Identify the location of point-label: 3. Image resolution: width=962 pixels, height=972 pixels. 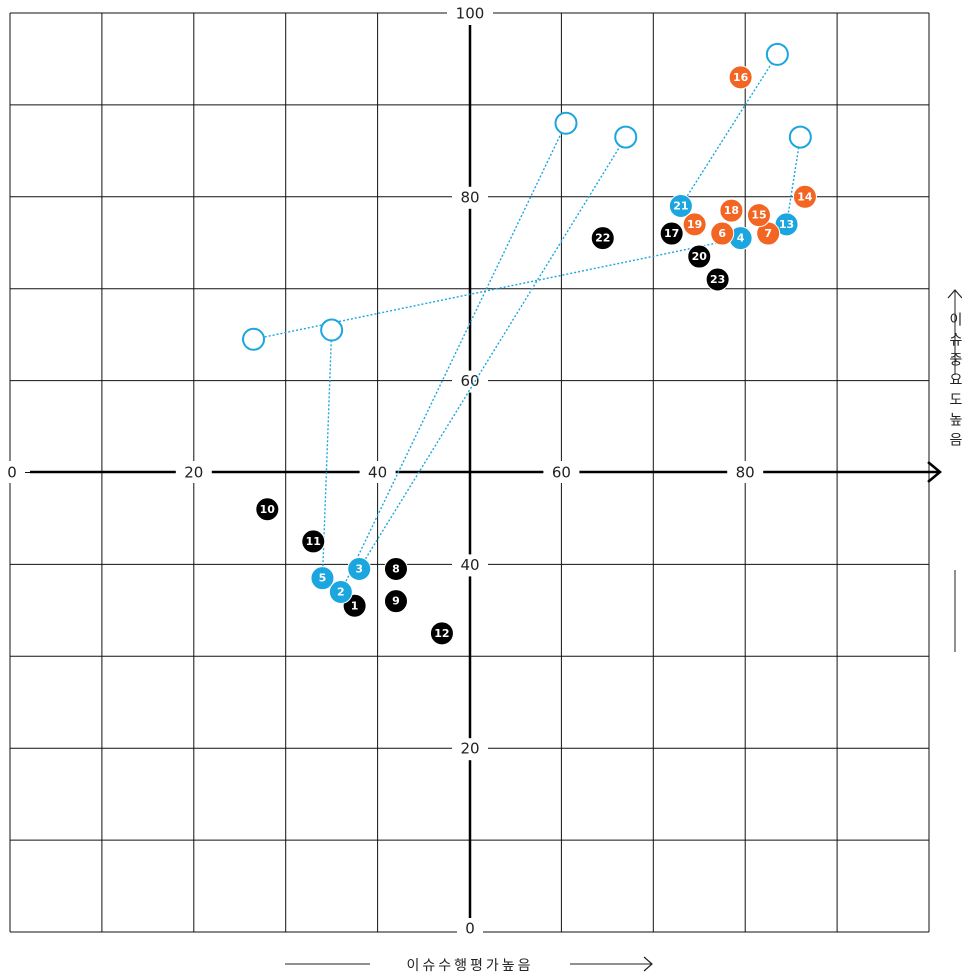
(359, 568).